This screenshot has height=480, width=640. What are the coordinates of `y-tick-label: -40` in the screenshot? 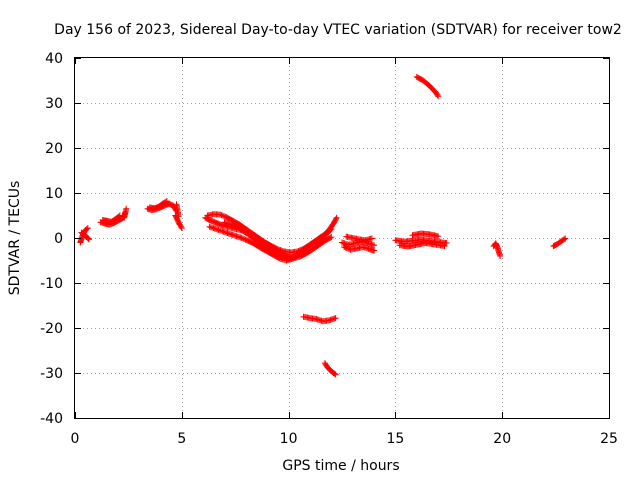 It's located at (51, 419).